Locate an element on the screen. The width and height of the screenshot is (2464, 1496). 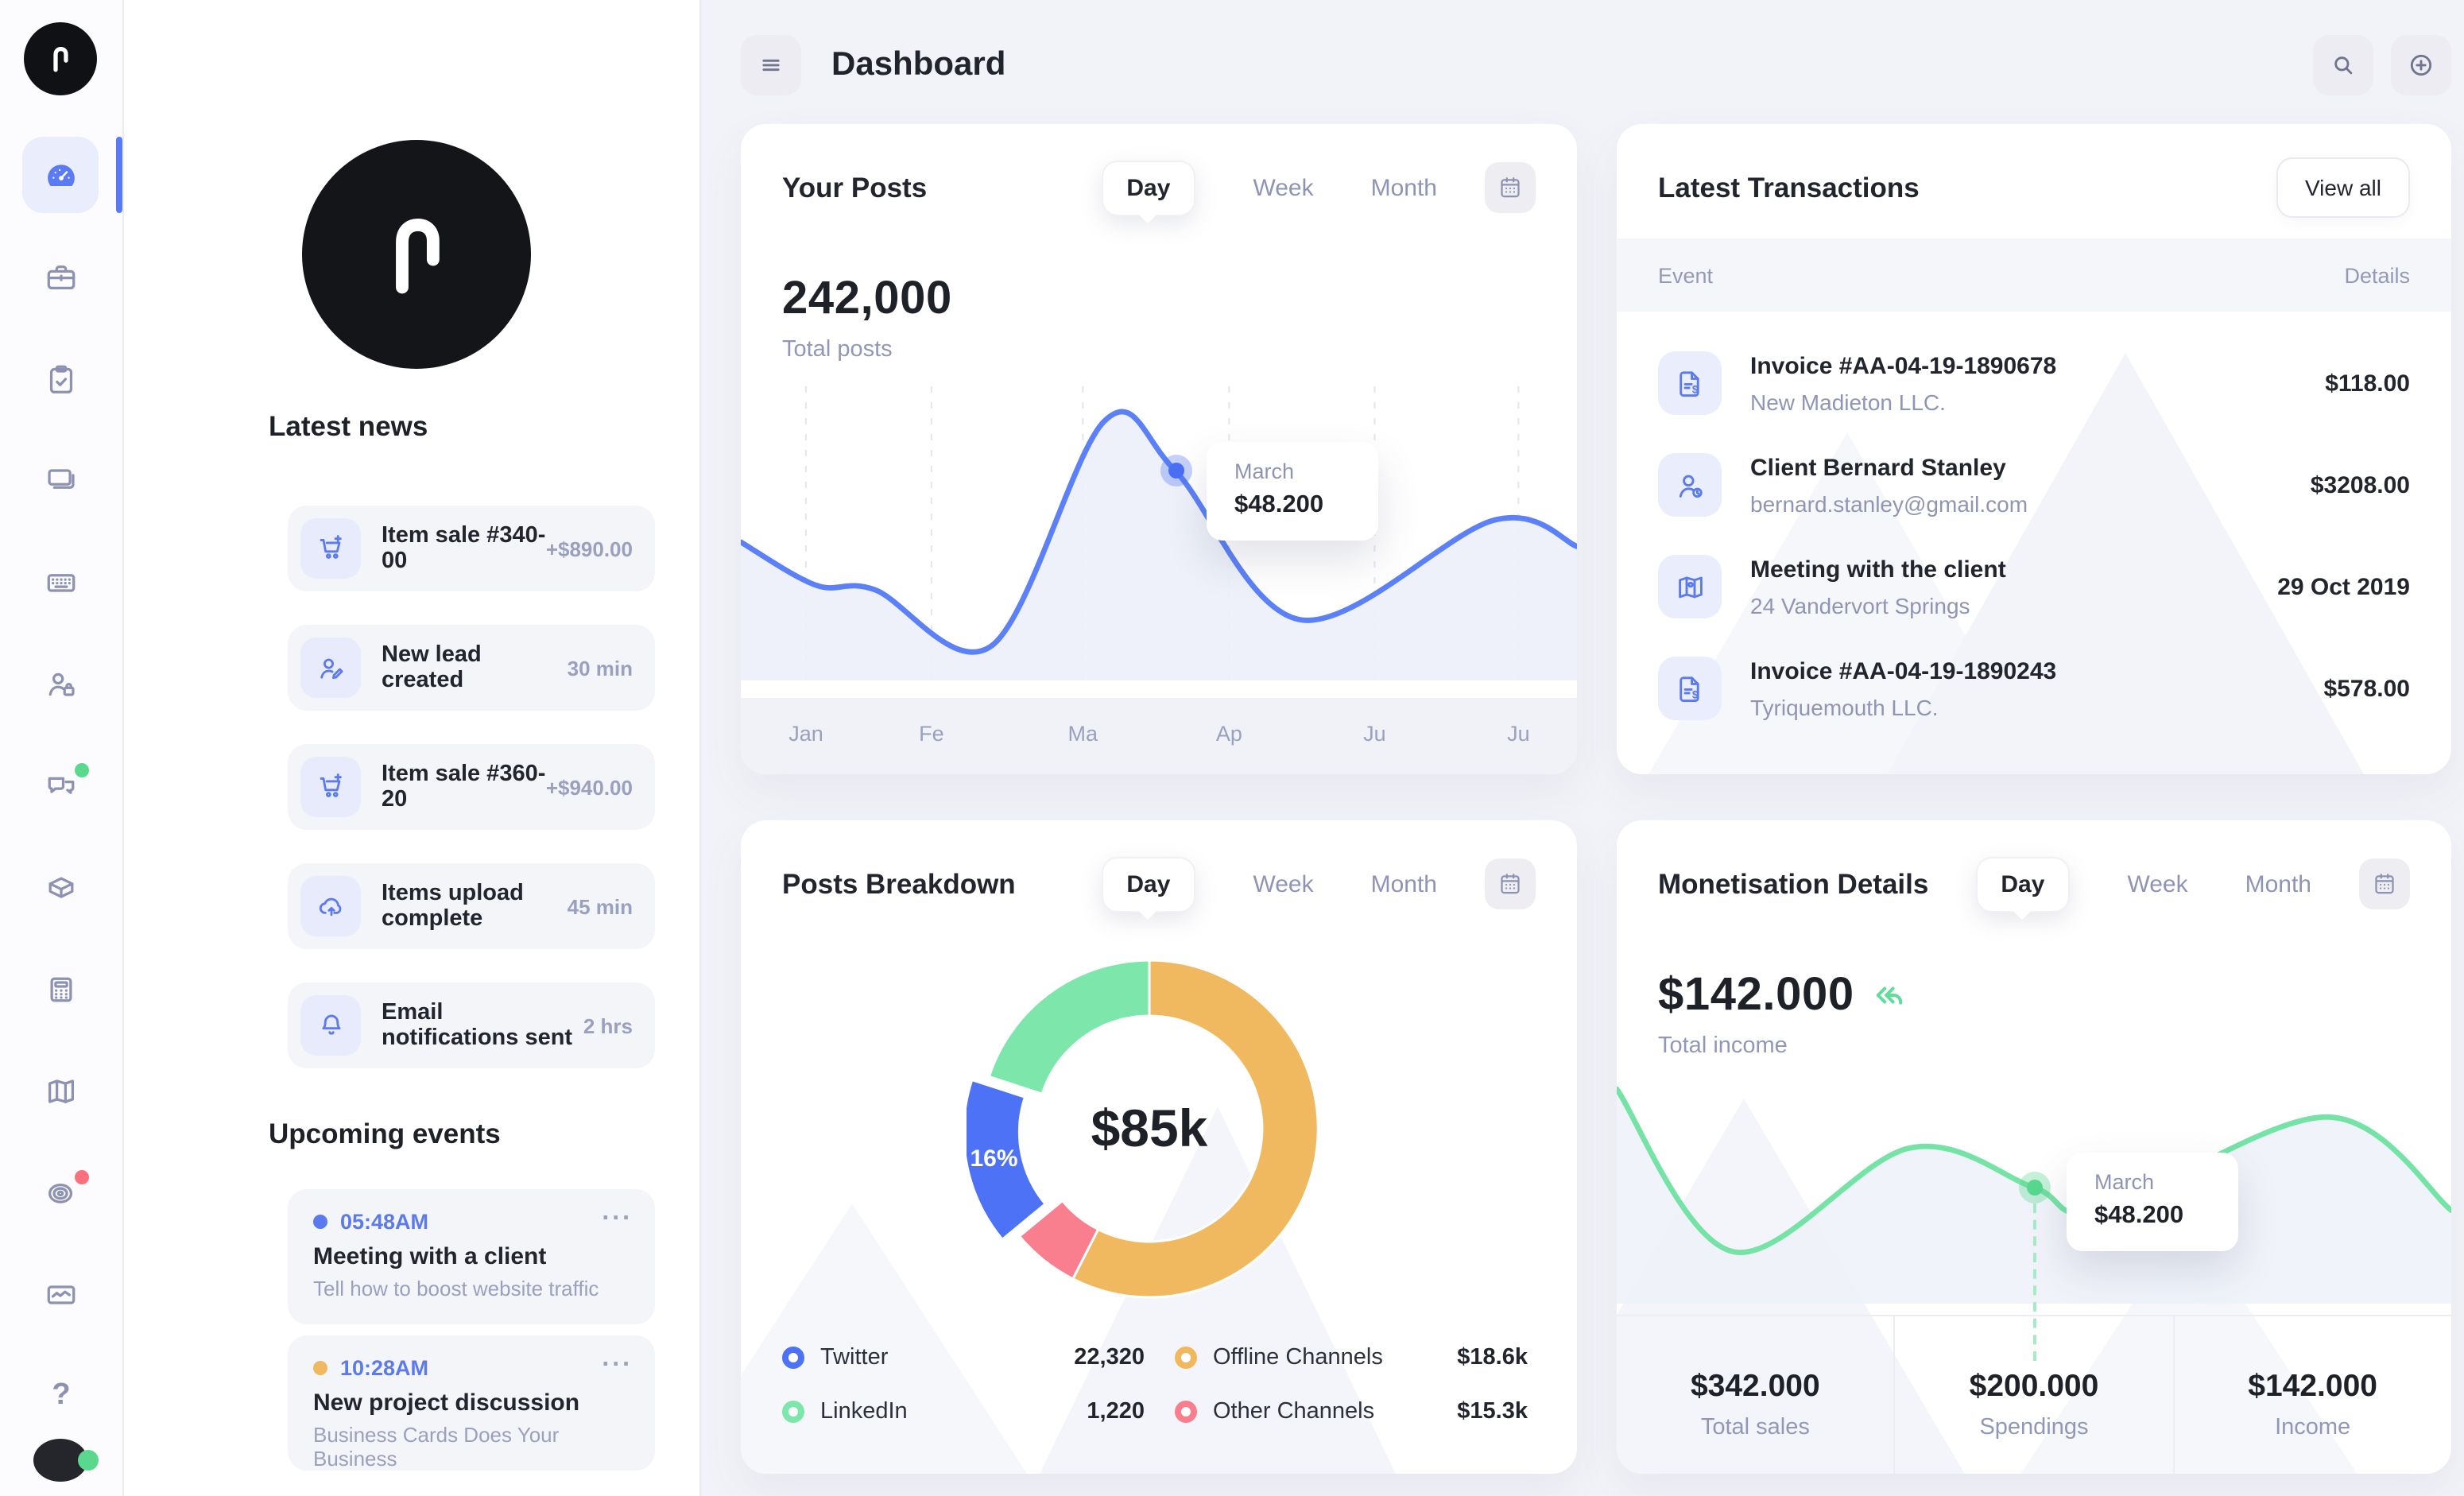
column-details: Details is located at coordinates (2377, 275).